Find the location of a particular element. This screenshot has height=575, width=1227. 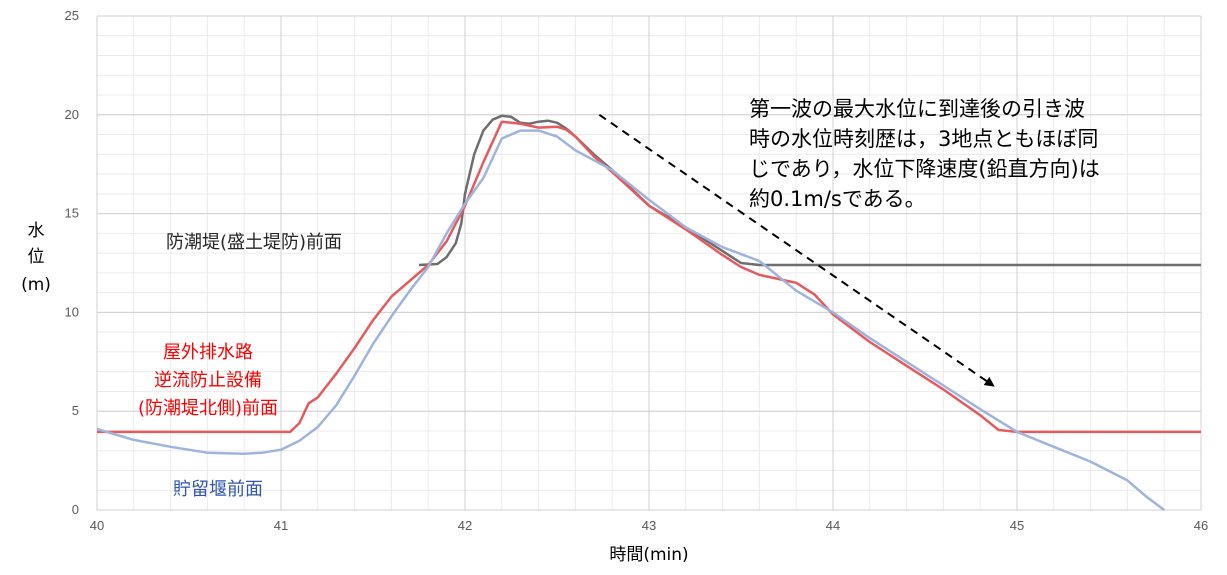

x-tick-label: 44 is located at coordinates (833, 525).